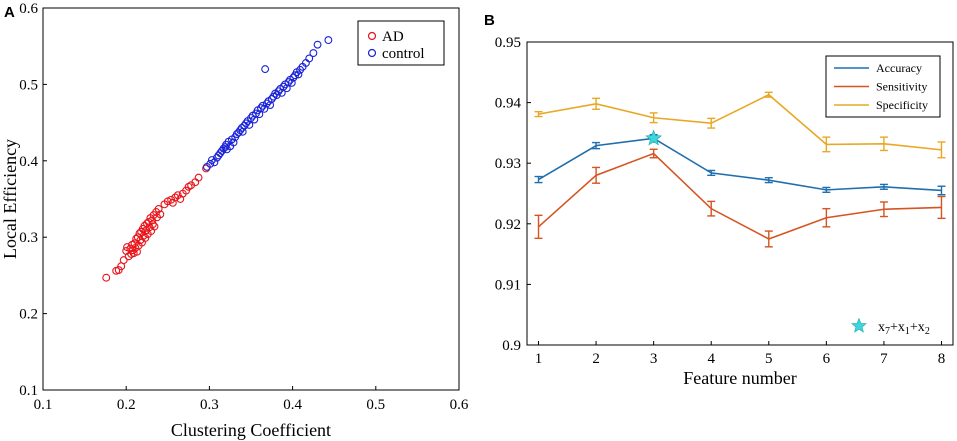 This screenshot has width=957, height=441. Describe the element at coordinates (28, 9) in the screenshot. I see `scatter-y-tick-label: 0.6` at that location.